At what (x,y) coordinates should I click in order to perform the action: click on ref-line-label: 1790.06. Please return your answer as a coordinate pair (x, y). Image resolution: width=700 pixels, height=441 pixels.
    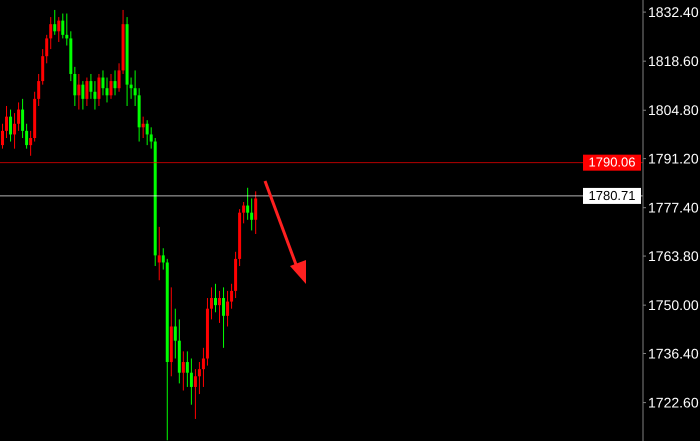
    Looking at the image, I should click on (612, 162).